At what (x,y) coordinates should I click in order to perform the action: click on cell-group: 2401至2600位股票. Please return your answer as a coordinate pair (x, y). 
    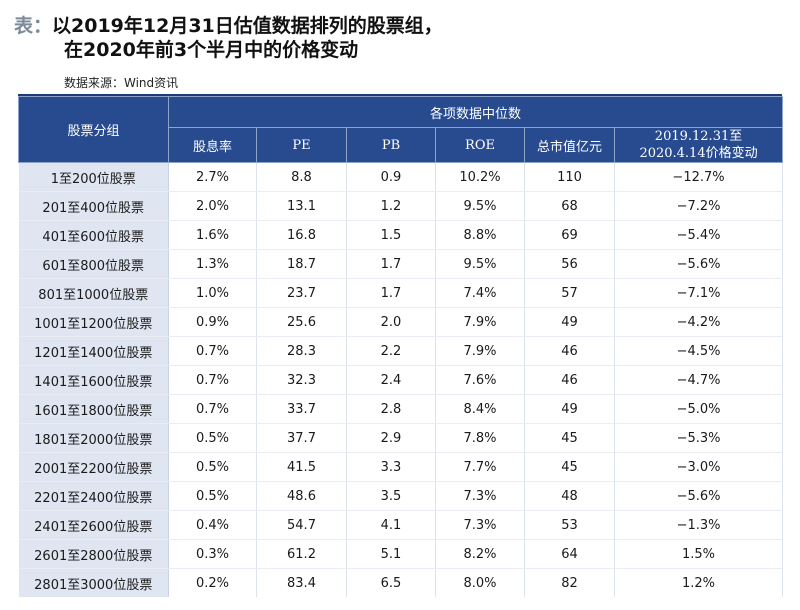
    Looking at the image, I should click on (93, 525).